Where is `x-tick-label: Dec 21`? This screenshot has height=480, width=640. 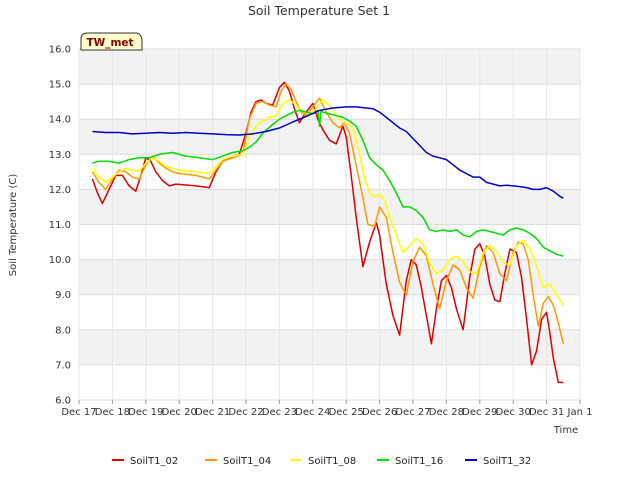
x-tick-label: Dec 21 is located at coordinates (212, 412).